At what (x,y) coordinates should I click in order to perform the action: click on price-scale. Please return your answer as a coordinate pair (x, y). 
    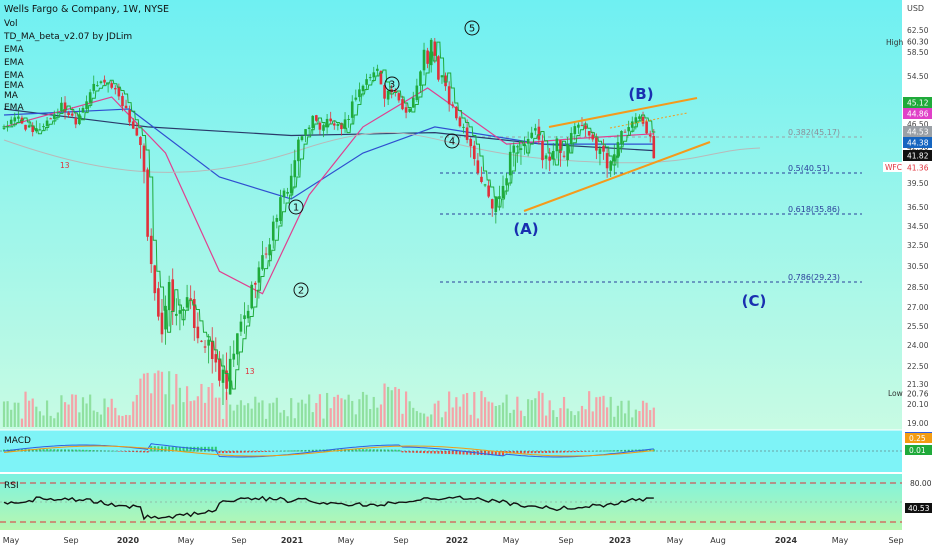
    Looking at the image, I should click on (917, 275).